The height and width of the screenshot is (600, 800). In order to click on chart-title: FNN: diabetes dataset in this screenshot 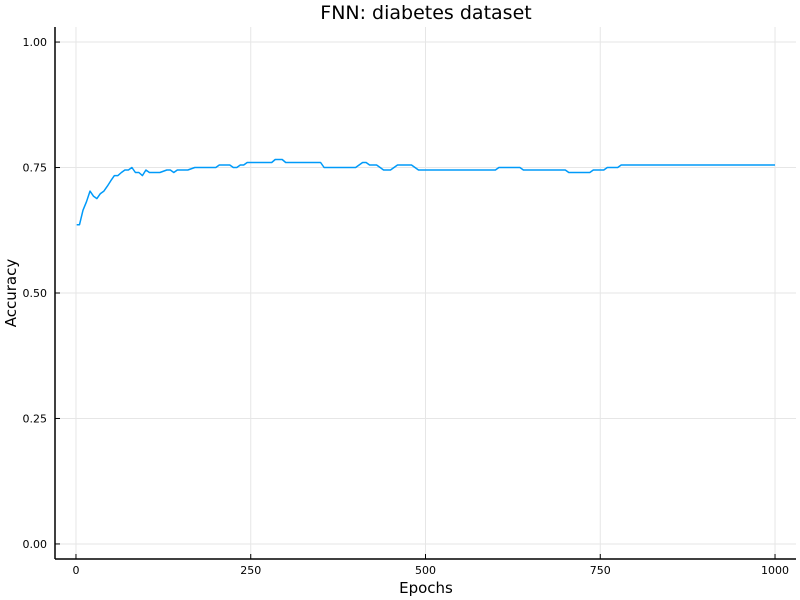, I will do `click(425, 13)`.